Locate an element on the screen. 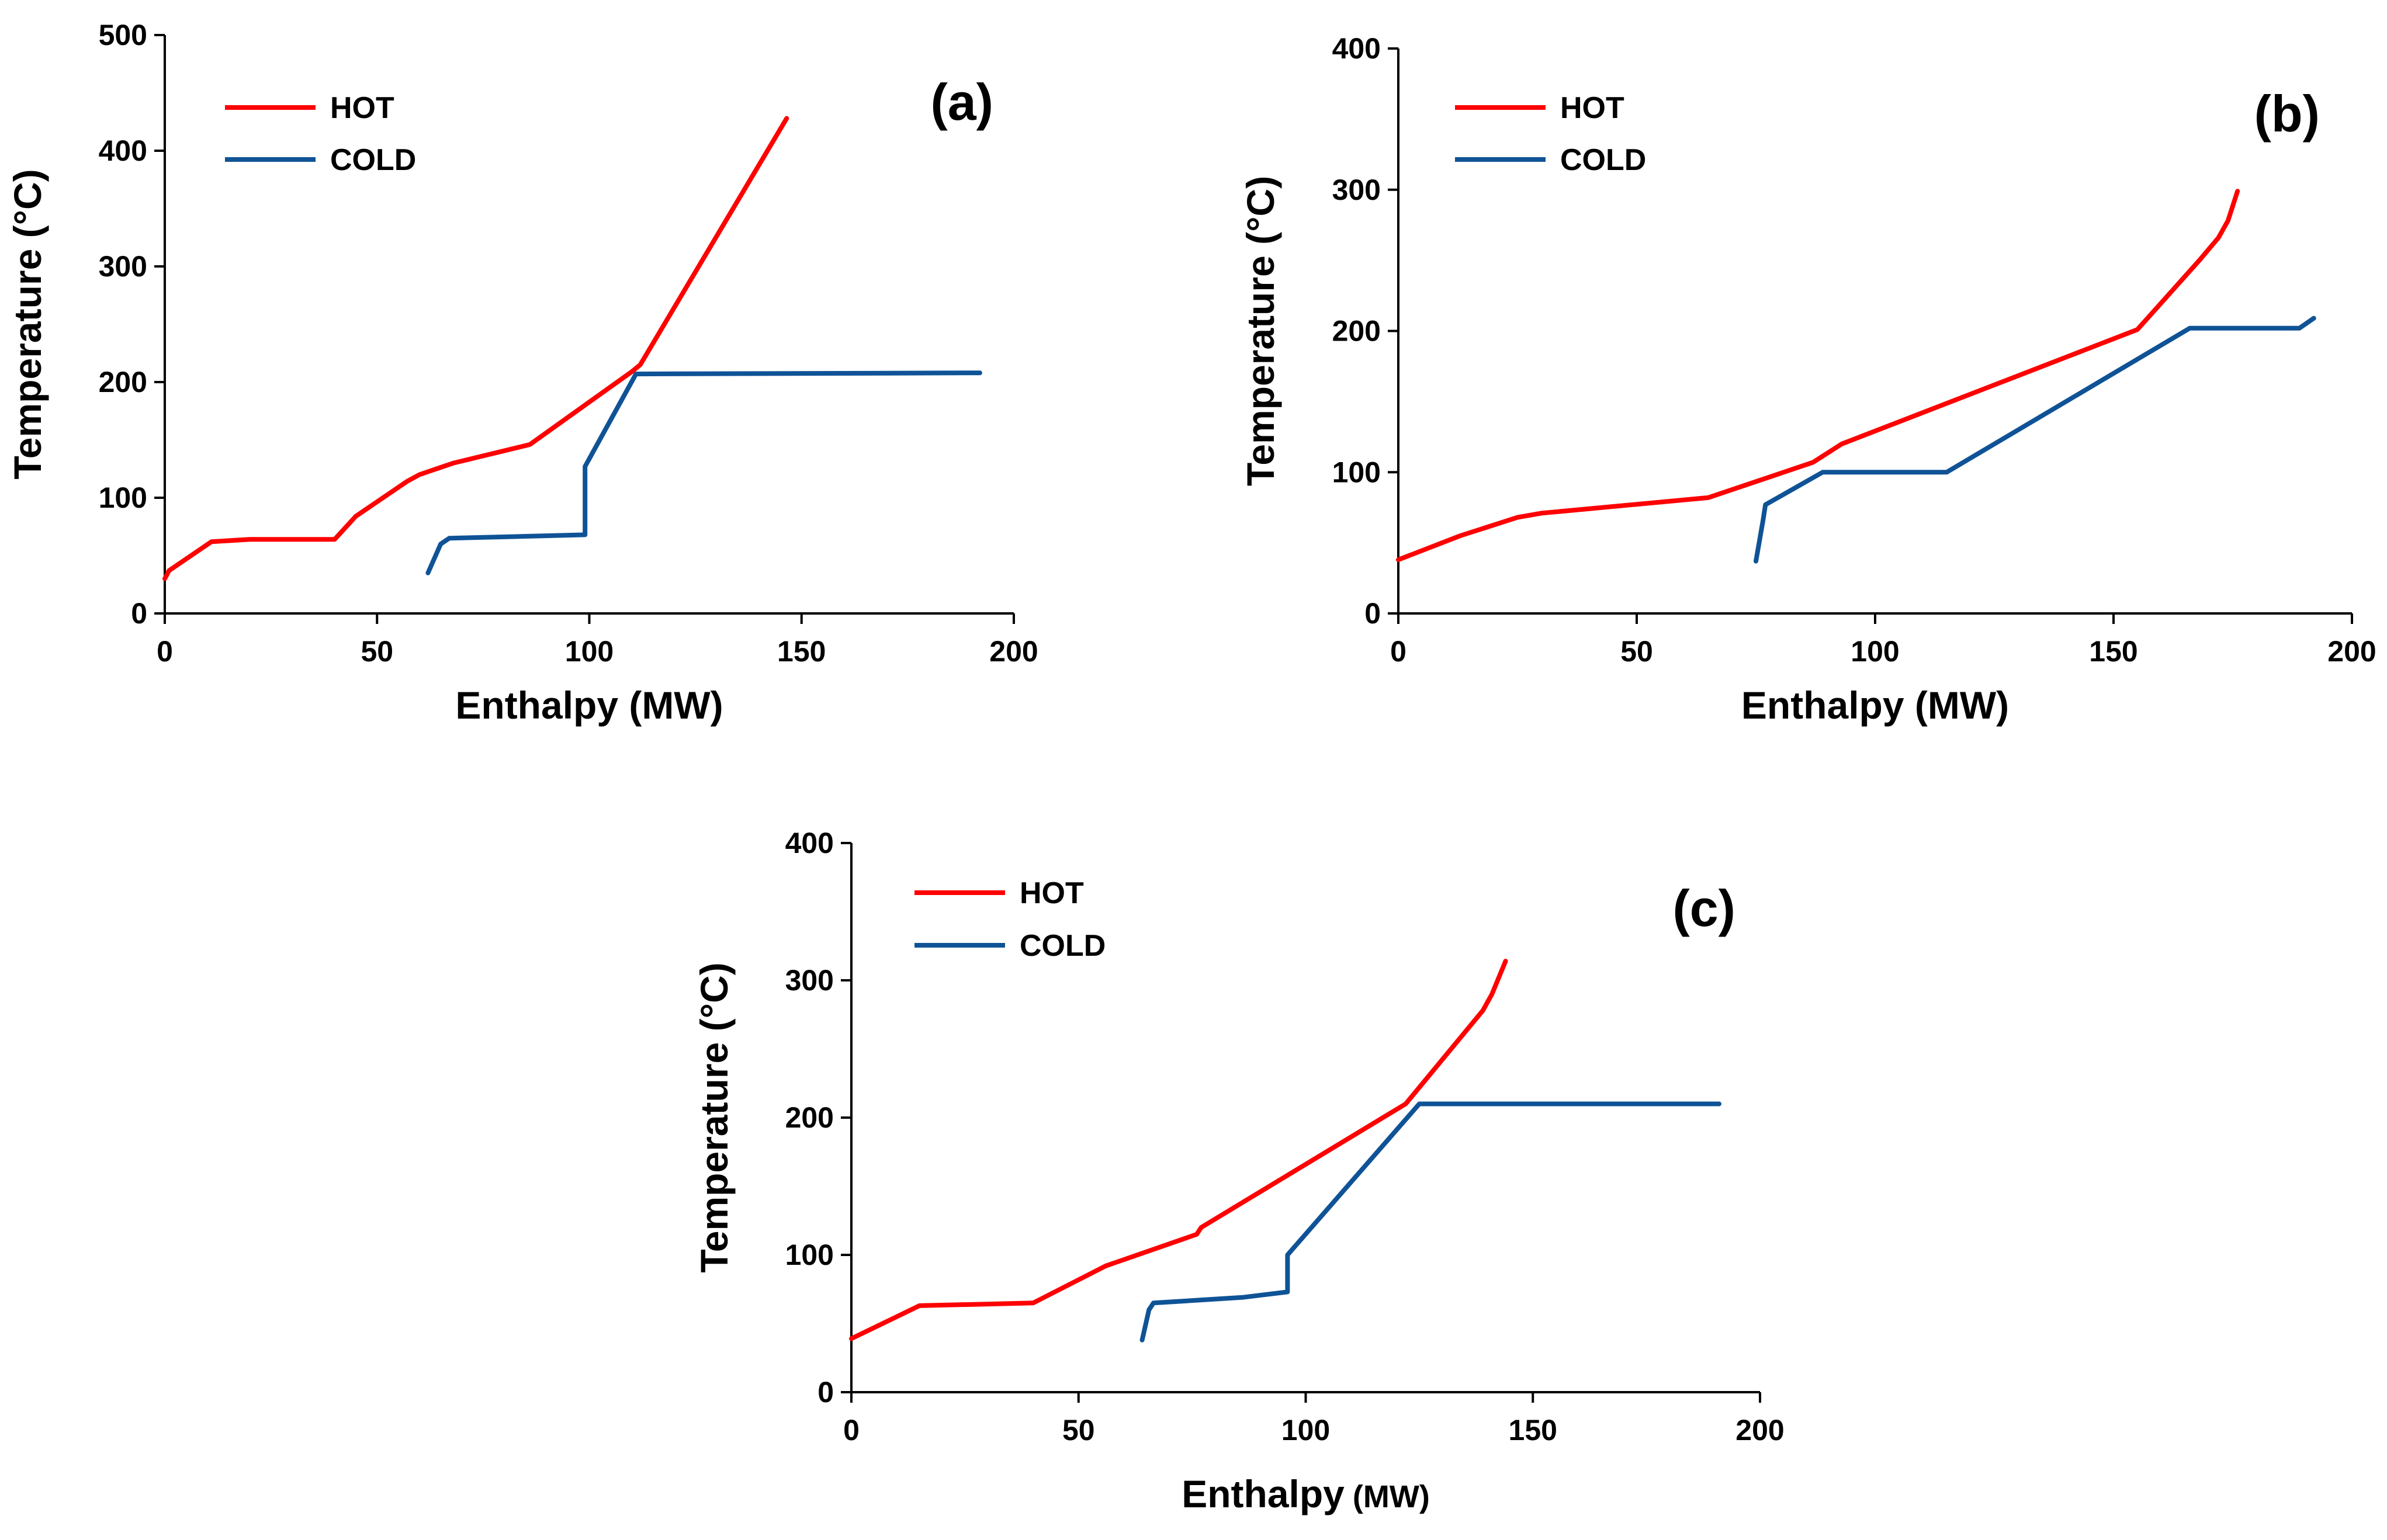 The height and width of the screenshot is (1540, 2387). x-axis-title-text: Enthalpy is located at coordinates (1263, 1493).